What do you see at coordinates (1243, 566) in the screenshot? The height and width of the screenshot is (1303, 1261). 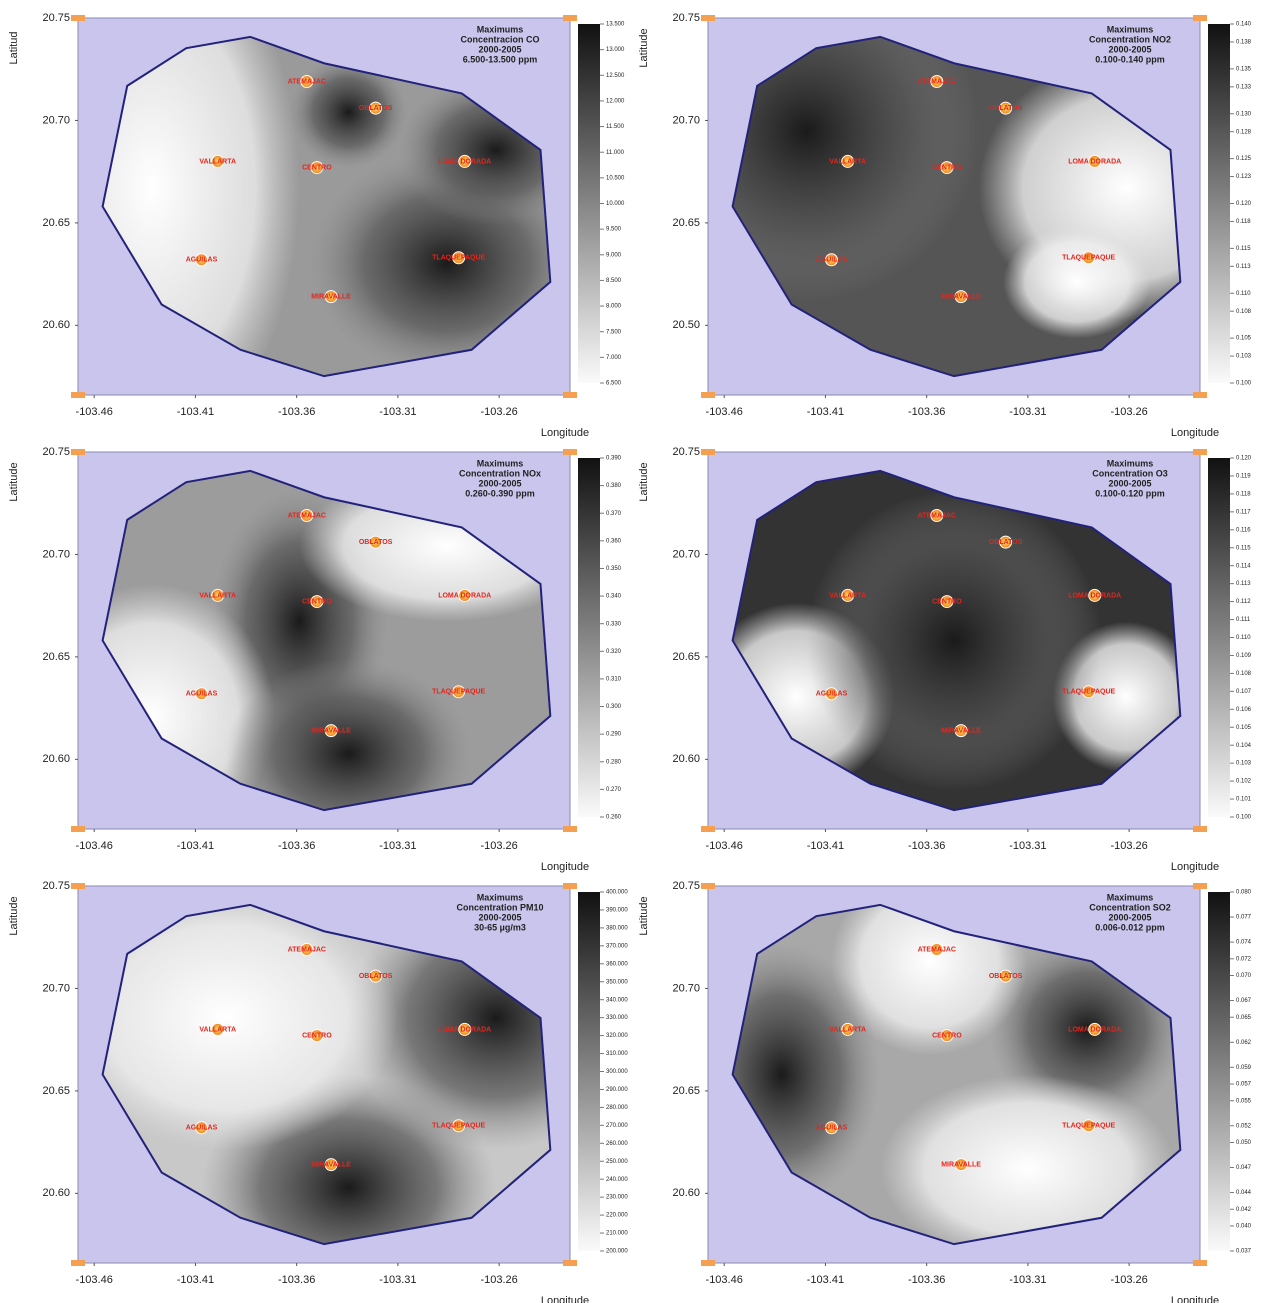 I see `colorbar-tick-label: 0.114` at bounding box center [1243, 566].